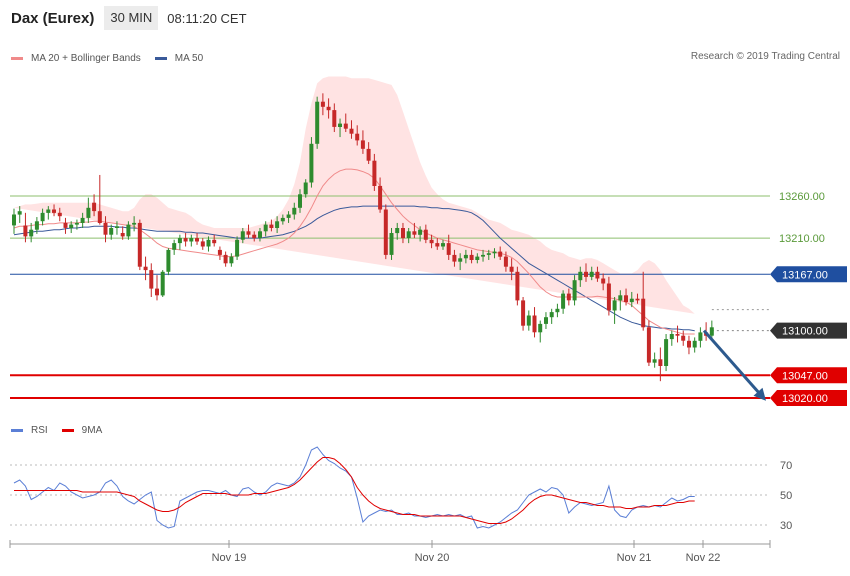 The image size is (850, 576). I want to click on instrument-name: Dax (Eurex), so click(53, 18).